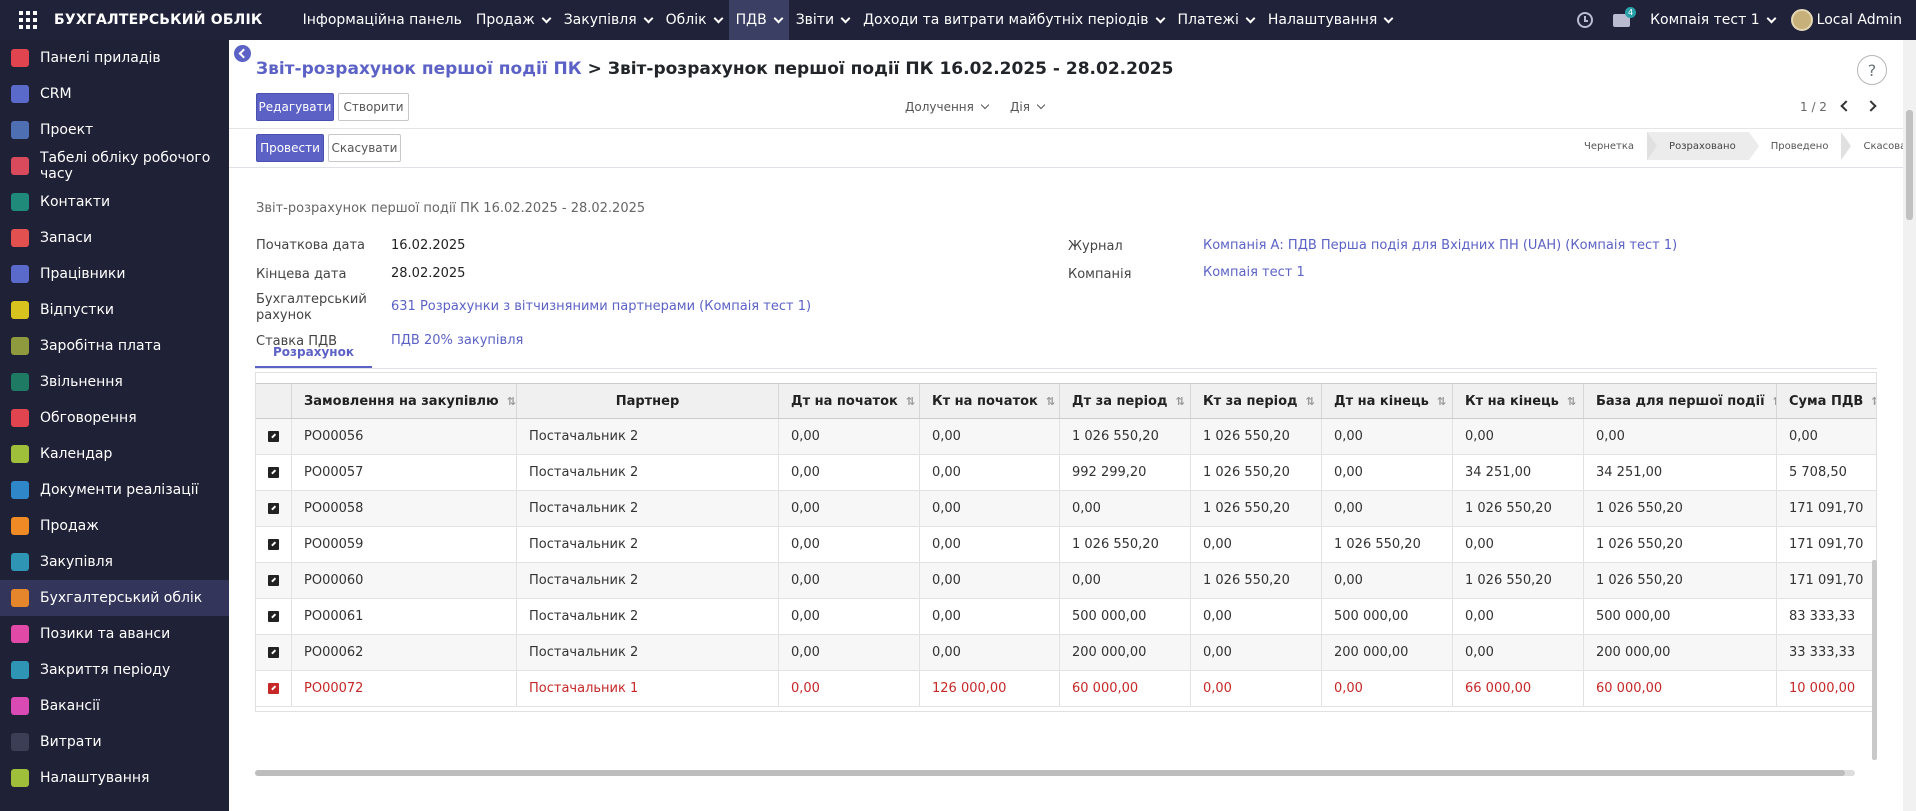  I want to click on action-dropdown: Дія, so click(1028, 107).